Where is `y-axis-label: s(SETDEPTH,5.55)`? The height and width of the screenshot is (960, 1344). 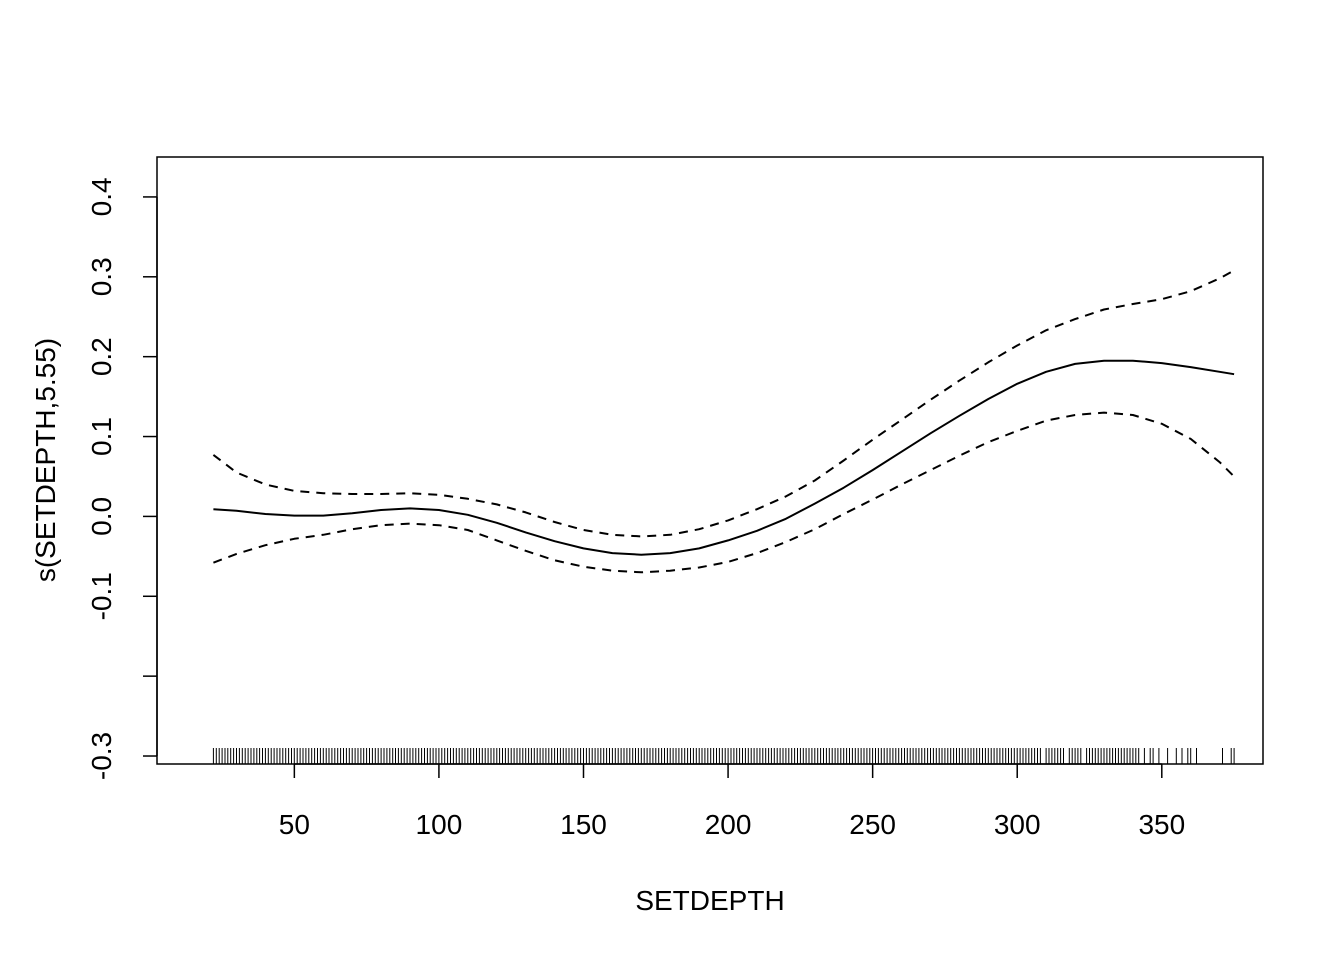 y-axis-label: s(SETDEPTH,5.55) is located at coordinates (45, 460).